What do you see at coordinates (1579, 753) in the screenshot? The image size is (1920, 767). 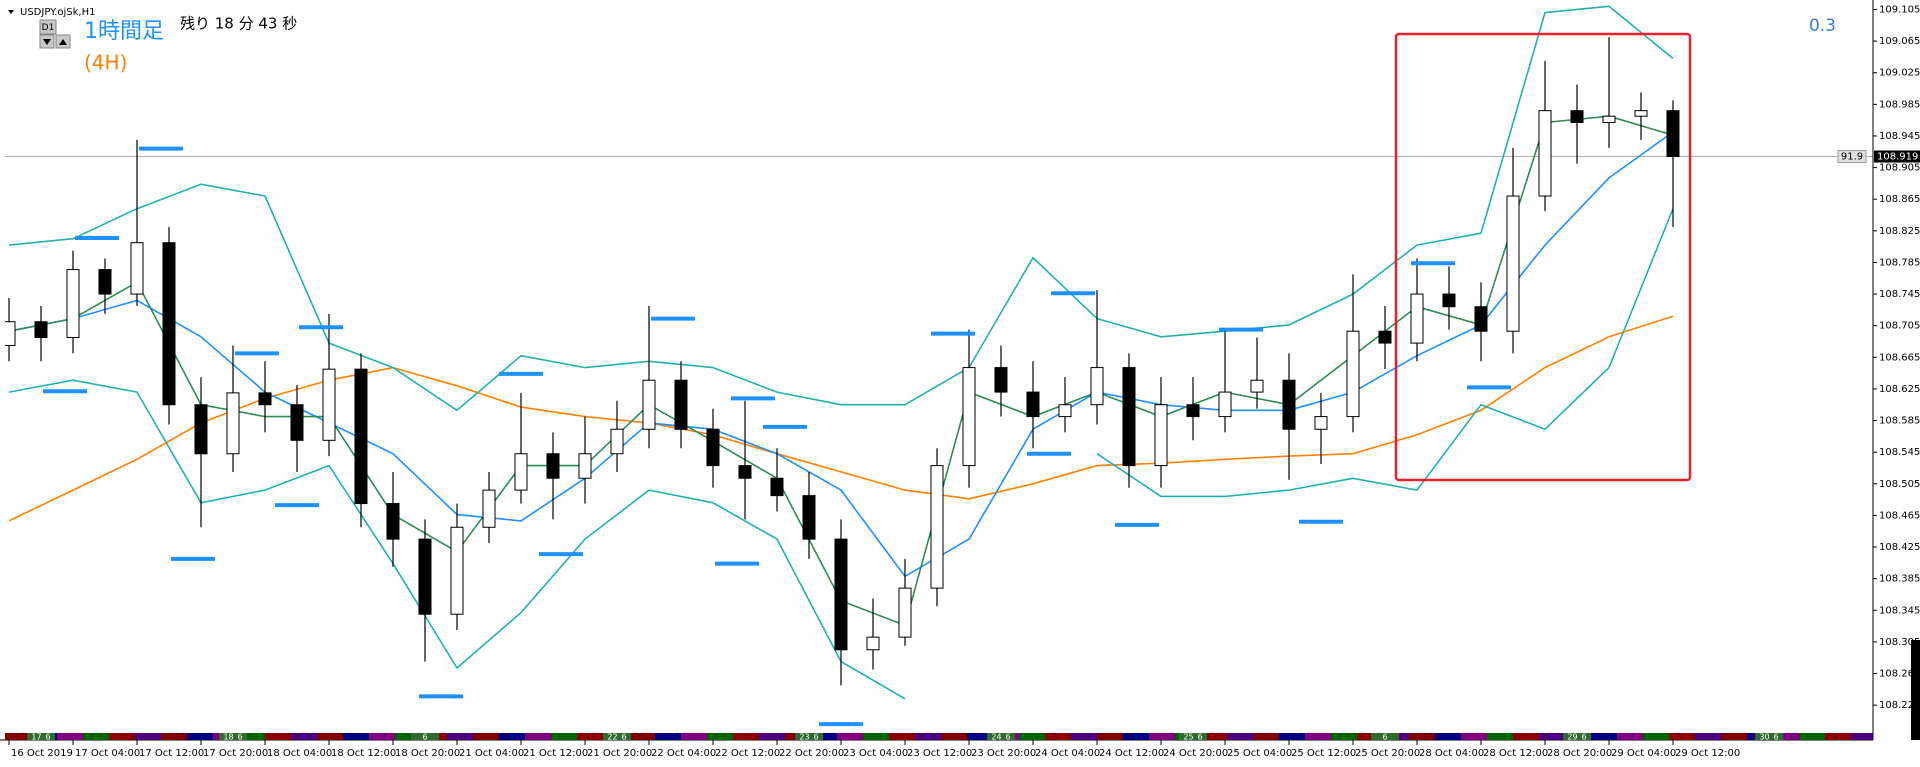 I see `x-tick-label: 28 Oct 20:00` at bounding box center [1579, 753].